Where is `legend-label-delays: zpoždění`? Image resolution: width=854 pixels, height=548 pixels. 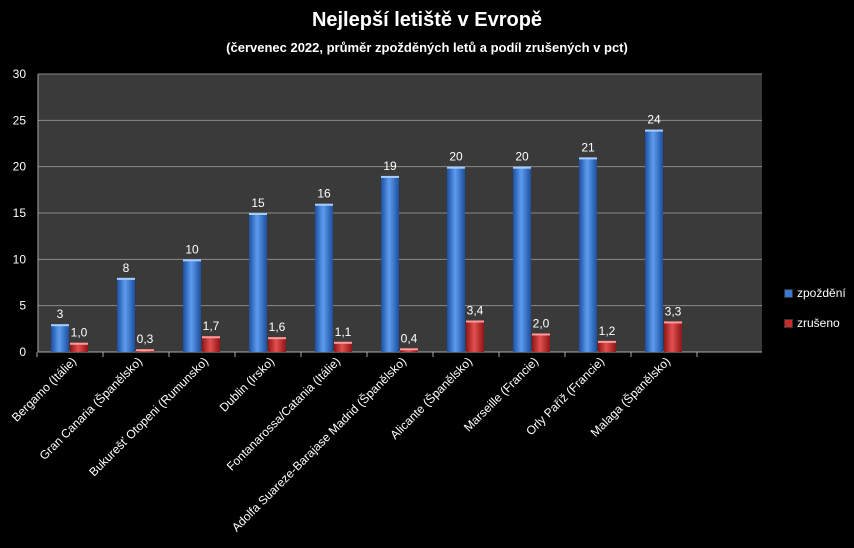
legend-label-delays: zpoždění is located at coordinates (821, 293).